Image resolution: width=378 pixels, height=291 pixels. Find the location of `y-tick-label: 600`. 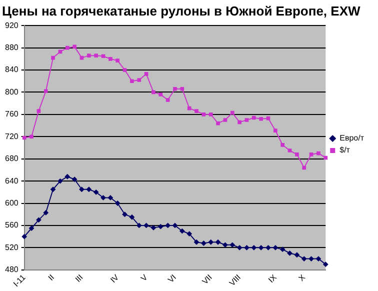

y-tick-label: 600 is located at coordinates (11, 203).